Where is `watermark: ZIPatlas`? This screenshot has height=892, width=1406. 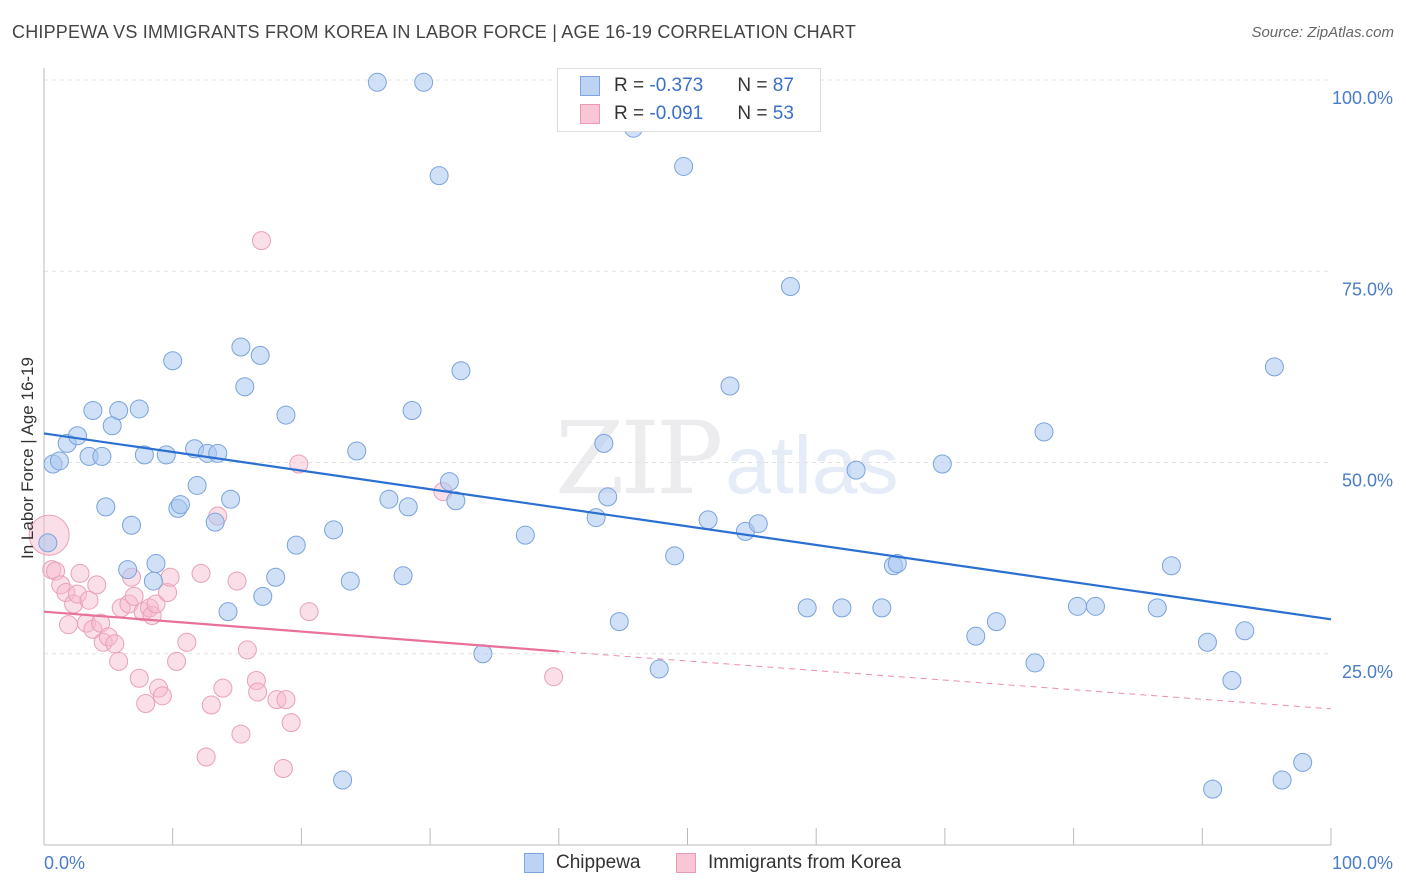 watermark: ZIPatlas is located at coordinates (727, 458).